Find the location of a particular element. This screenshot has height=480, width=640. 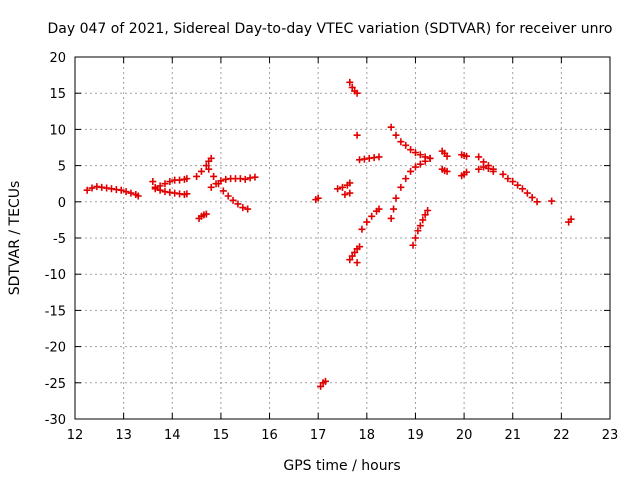

series-arc5 is located at coordinates (204, 167).